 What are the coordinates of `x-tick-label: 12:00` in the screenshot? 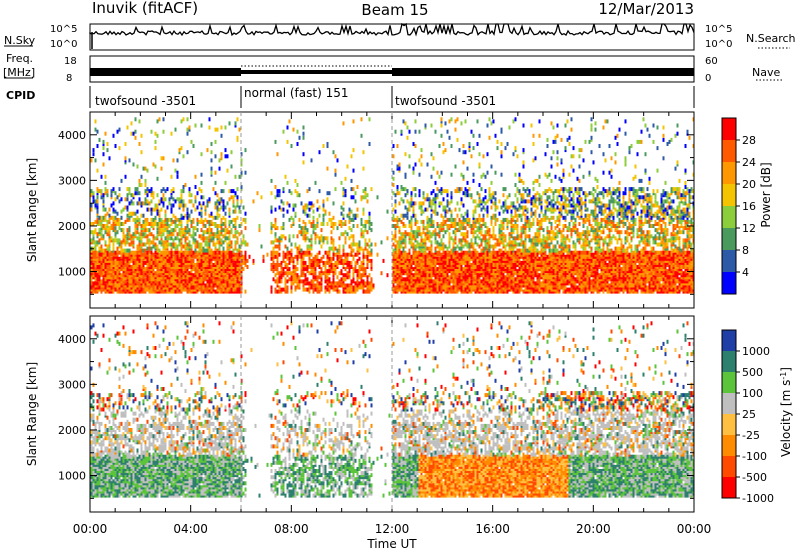 It's located at (392, 529).